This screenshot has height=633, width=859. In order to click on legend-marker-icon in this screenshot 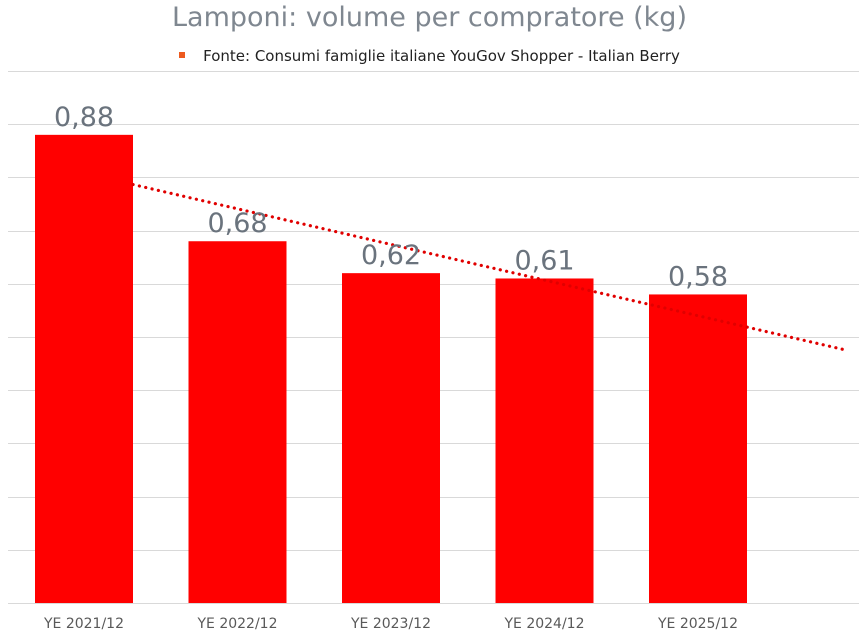, I will do `click(182, 54)`.